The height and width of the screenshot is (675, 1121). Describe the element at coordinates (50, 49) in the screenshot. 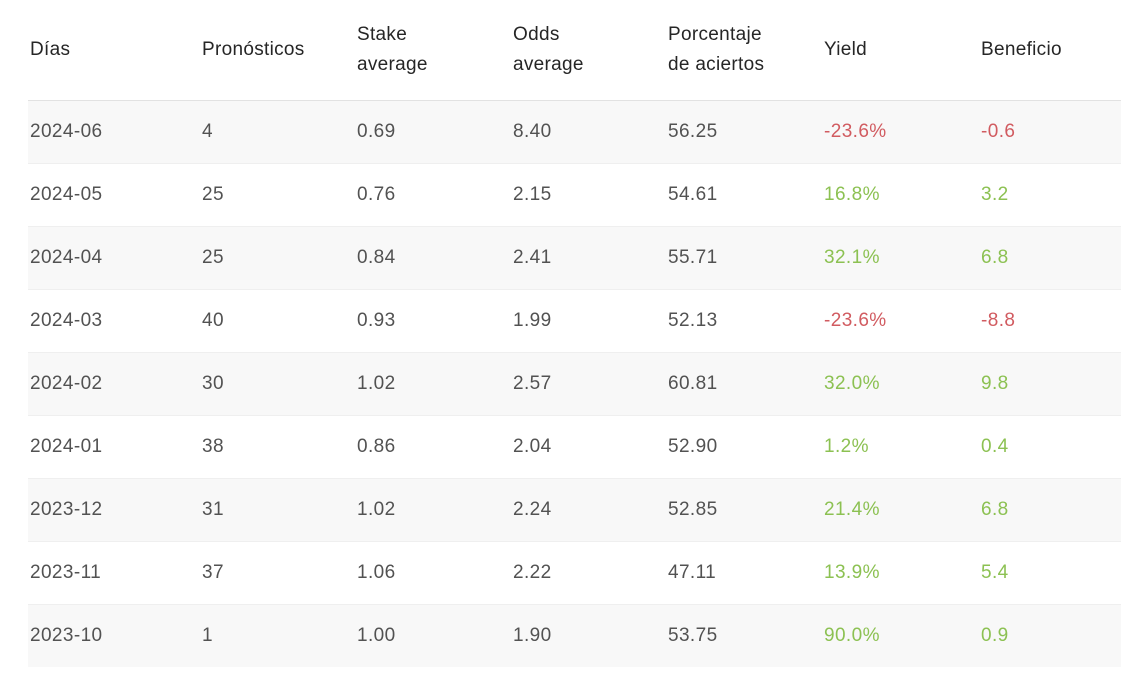

I see `column-header-line: Días` at that location.